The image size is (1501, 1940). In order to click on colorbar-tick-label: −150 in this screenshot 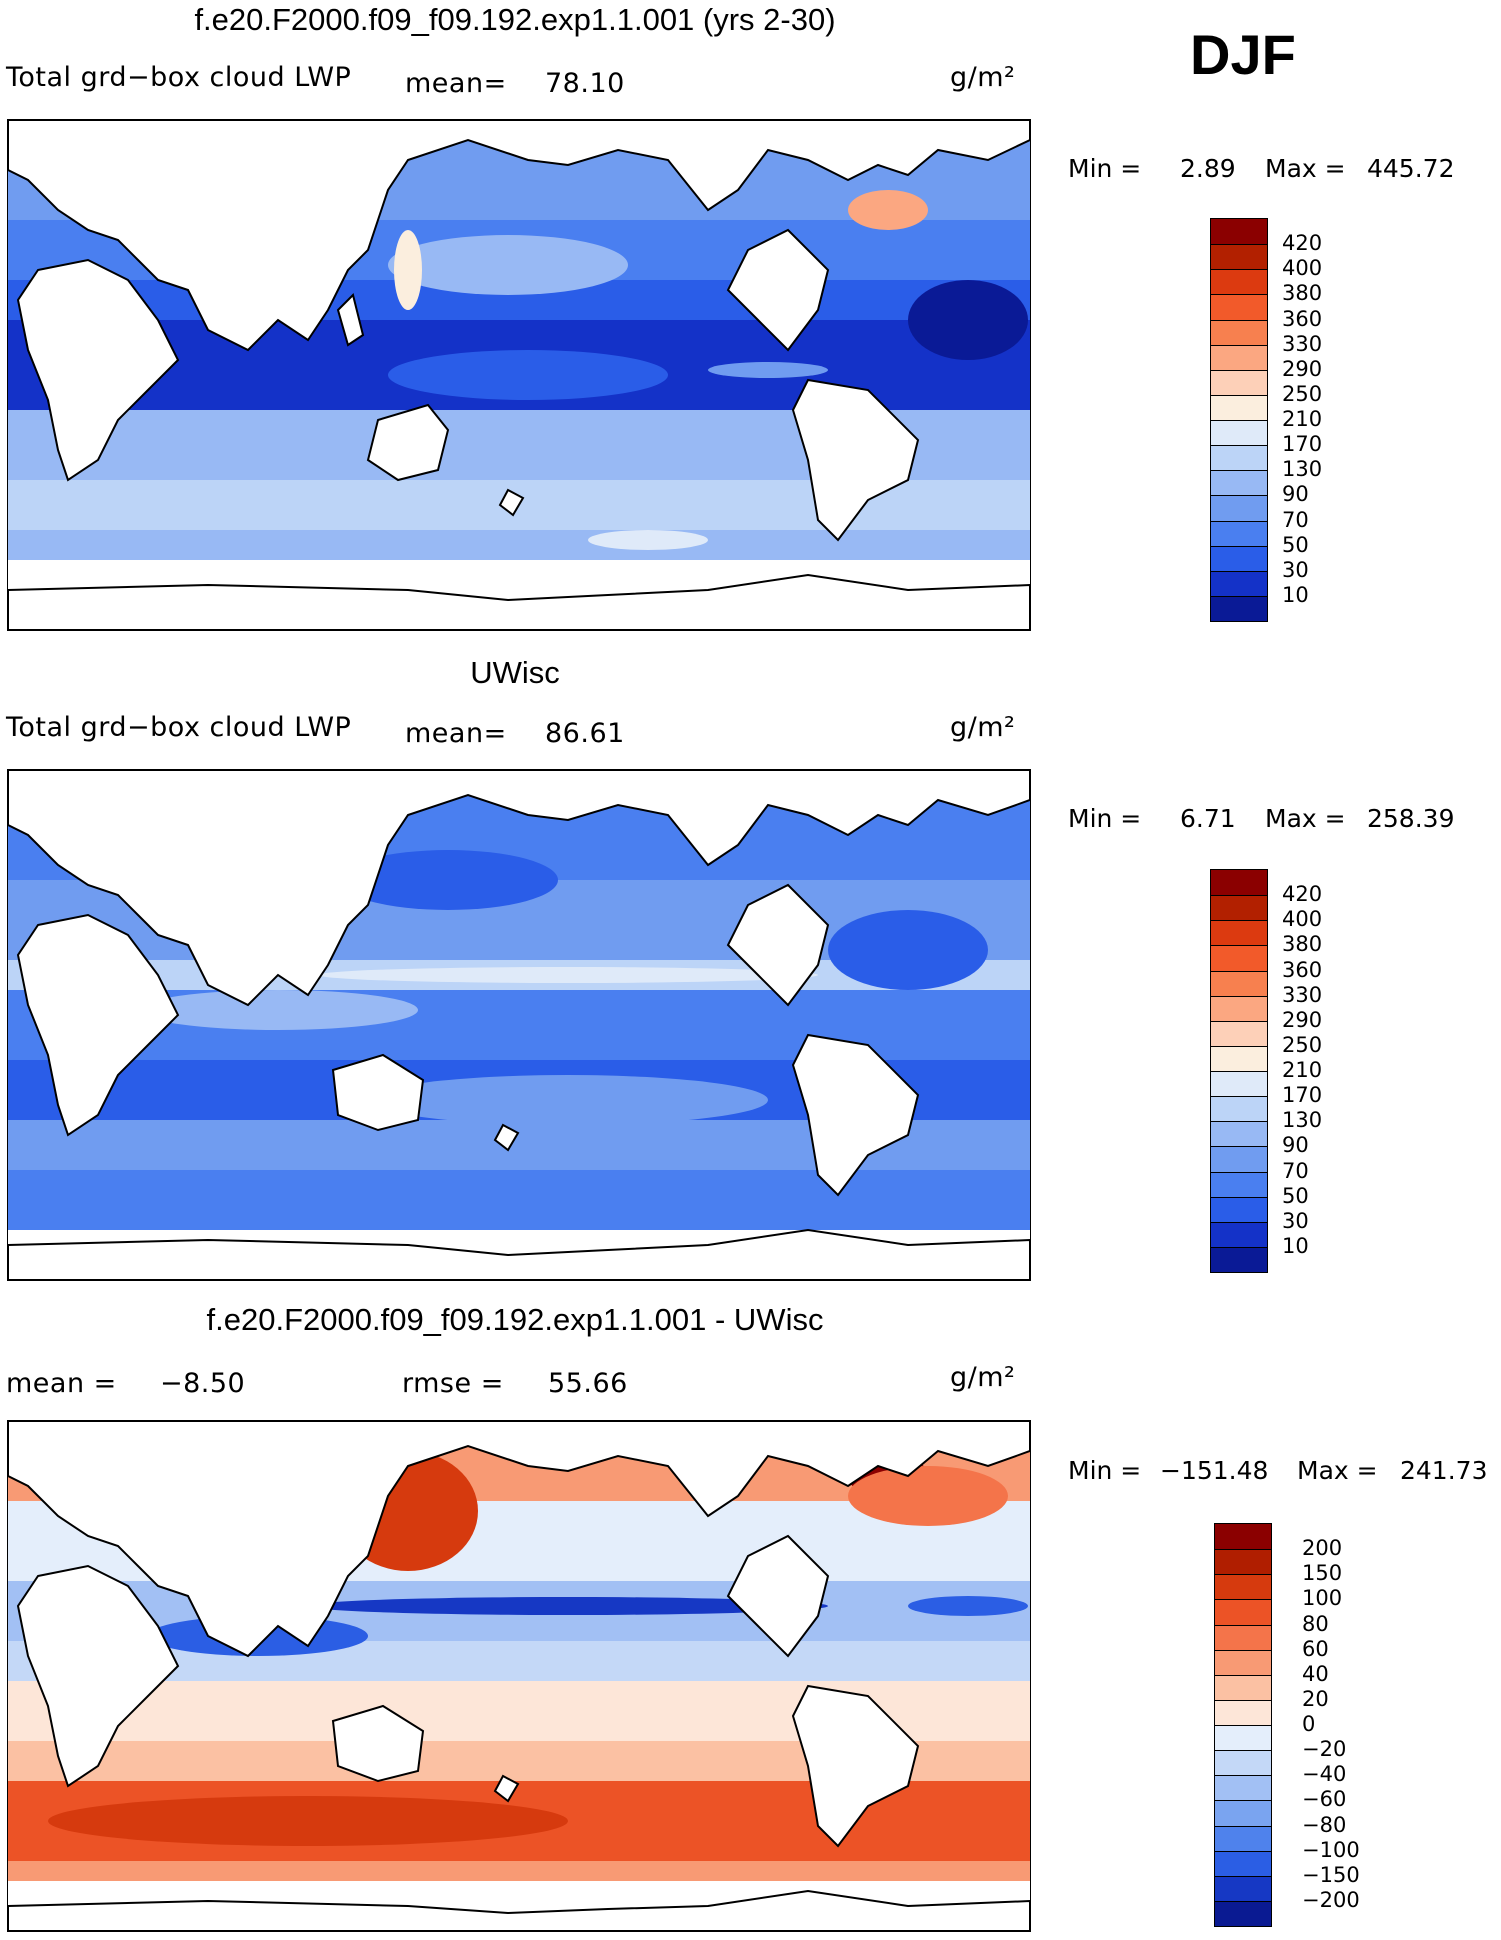, I will do `click(1331, 1874)`.